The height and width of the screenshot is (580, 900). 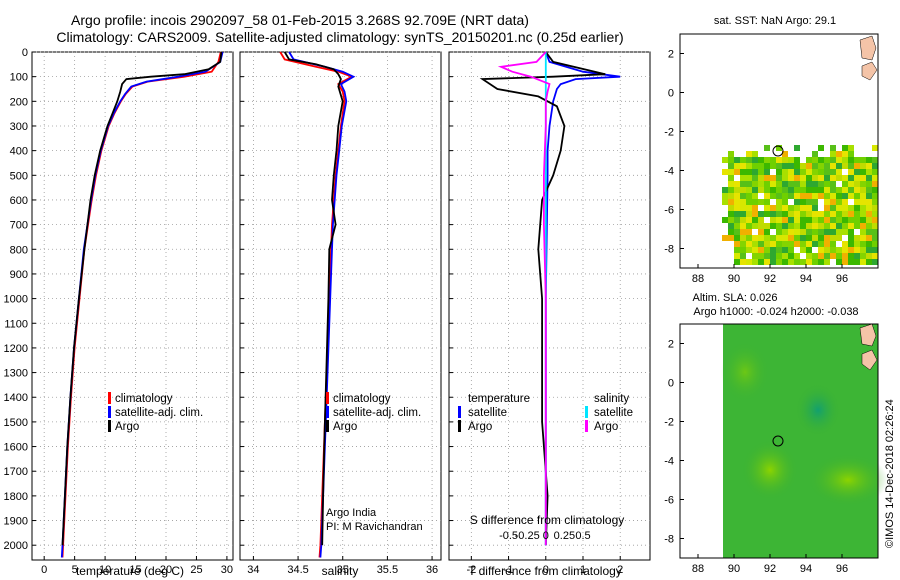 I want to click on difference-xlabel-top: S difference from climatology, so click(x=547, y=520).